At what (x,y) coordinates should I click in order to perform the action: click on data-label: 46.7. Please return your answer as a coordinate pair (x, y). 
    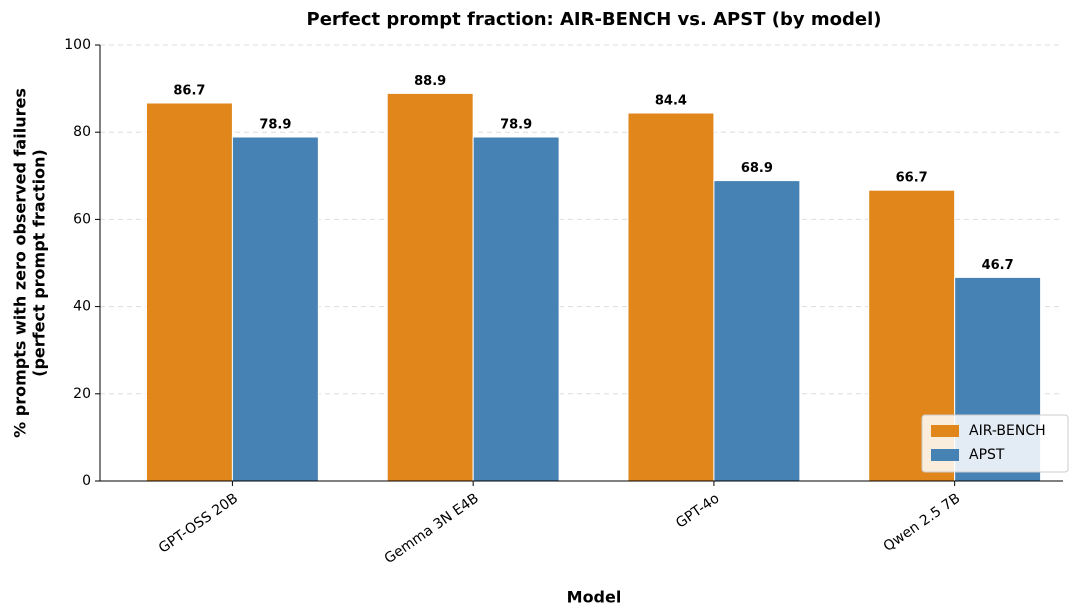
    Looking at the image, I should click on (998, 265).